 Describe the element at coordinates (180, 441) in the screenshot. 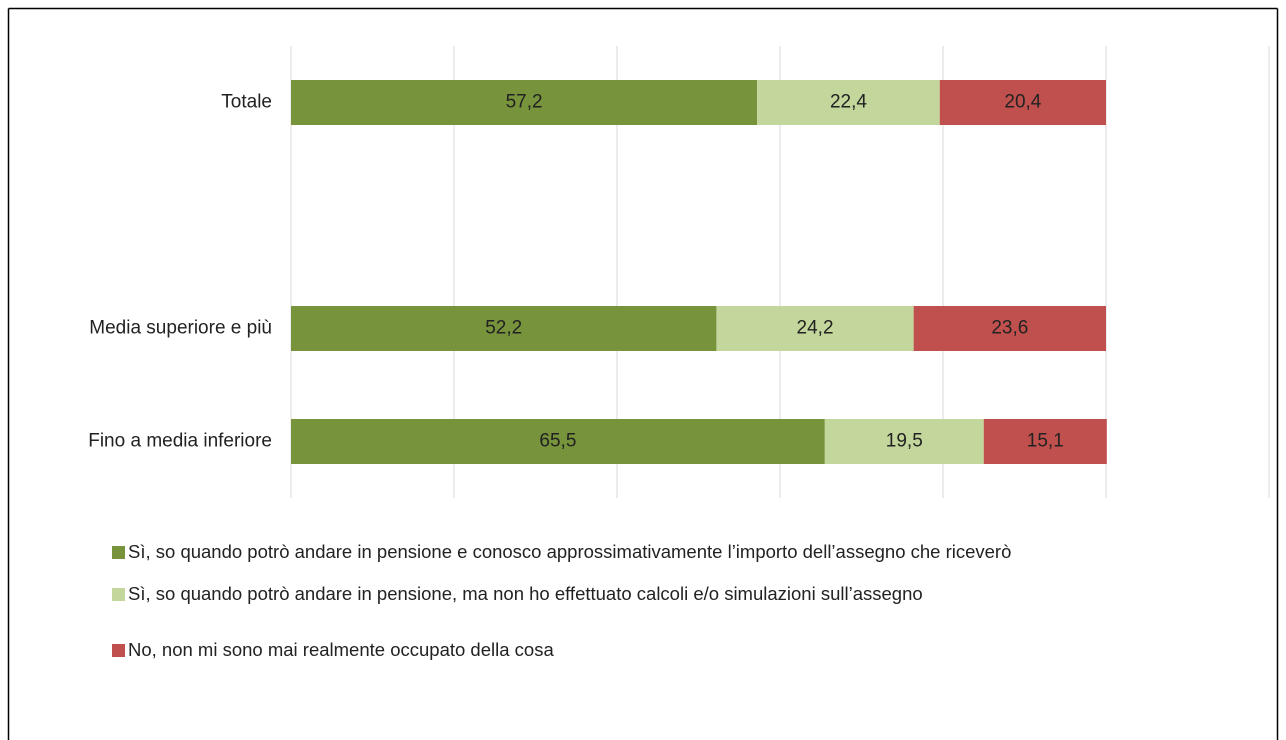

I see `category-label: Fino a media inferiore` at that location.